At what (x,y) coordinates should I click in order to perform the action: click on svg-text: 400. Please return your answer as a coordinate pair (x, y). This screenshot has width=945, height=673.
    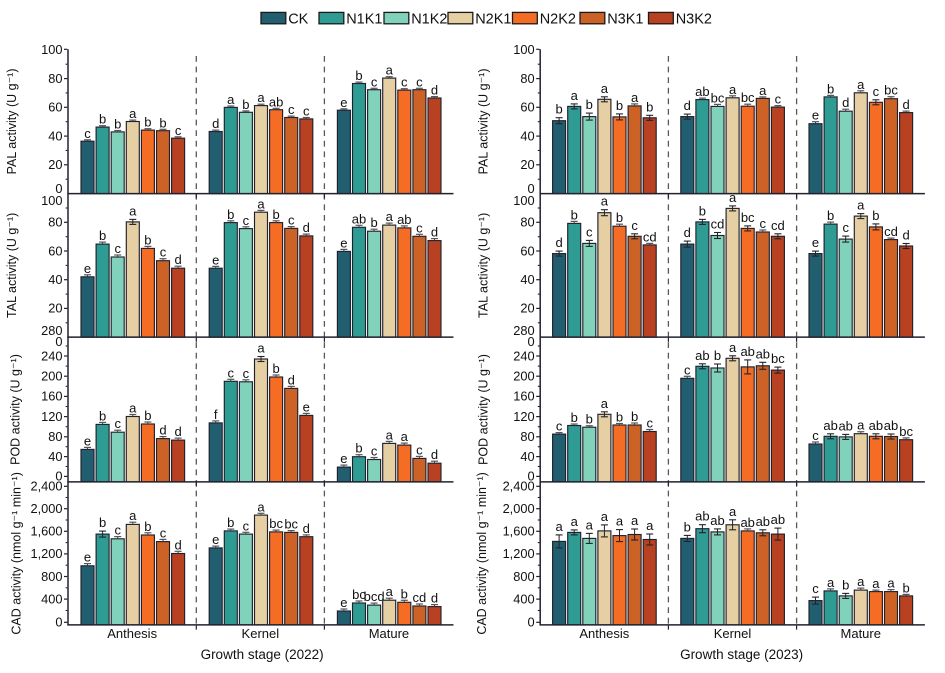
    Looking at the image, I should click on (51, 598).